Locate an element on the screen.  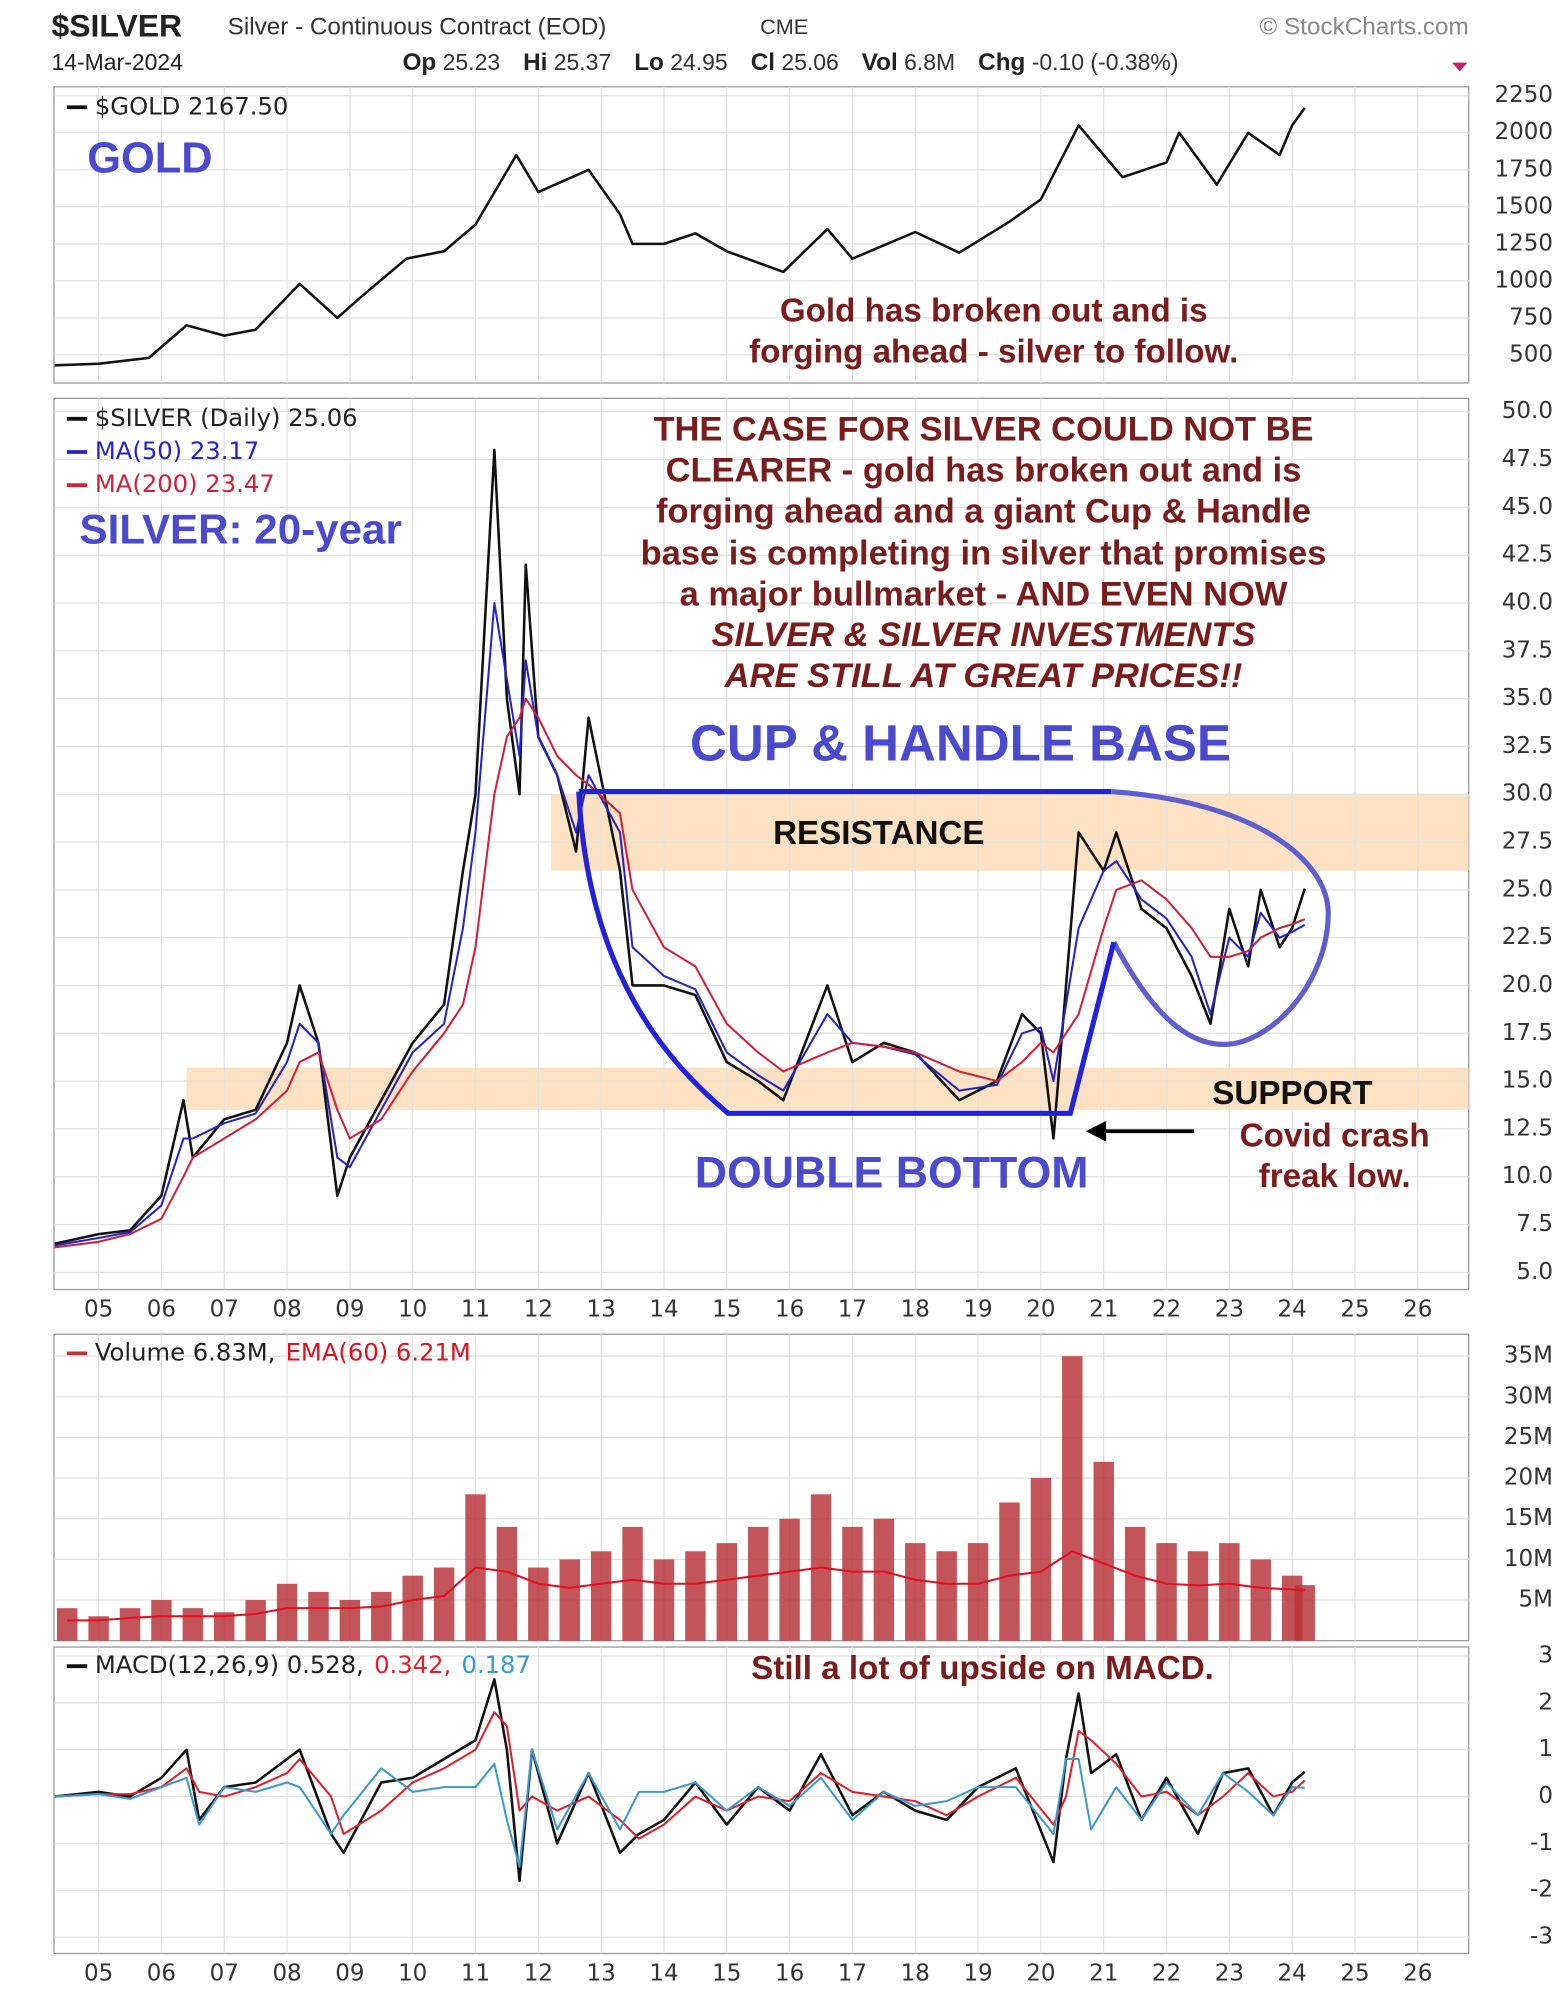
x-tick-label: 06 is located at coordinates (161, 1973).